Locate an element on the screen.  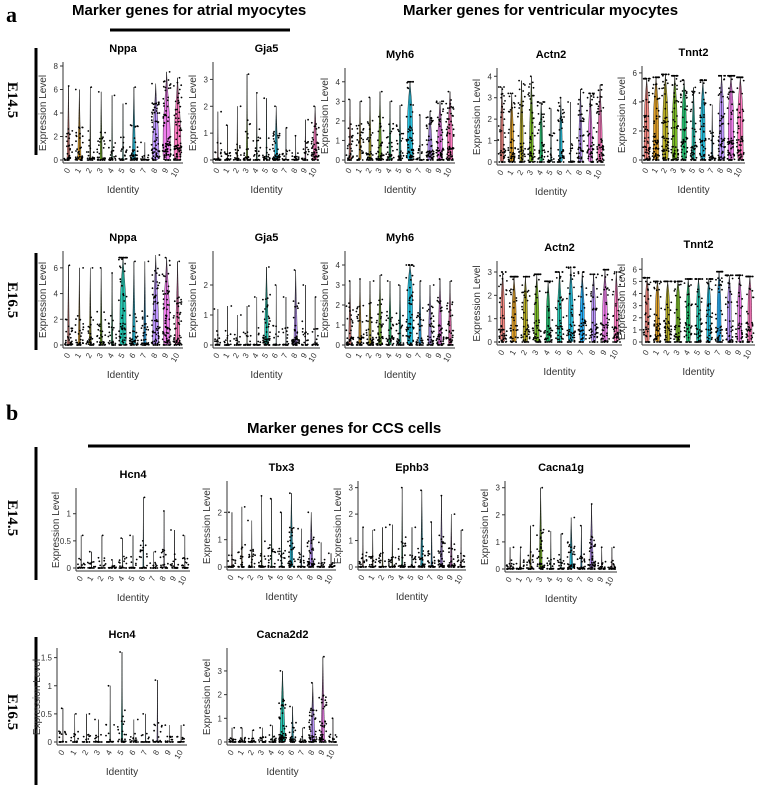
x-tick-label: 6 is located at coordinates (570, 352).